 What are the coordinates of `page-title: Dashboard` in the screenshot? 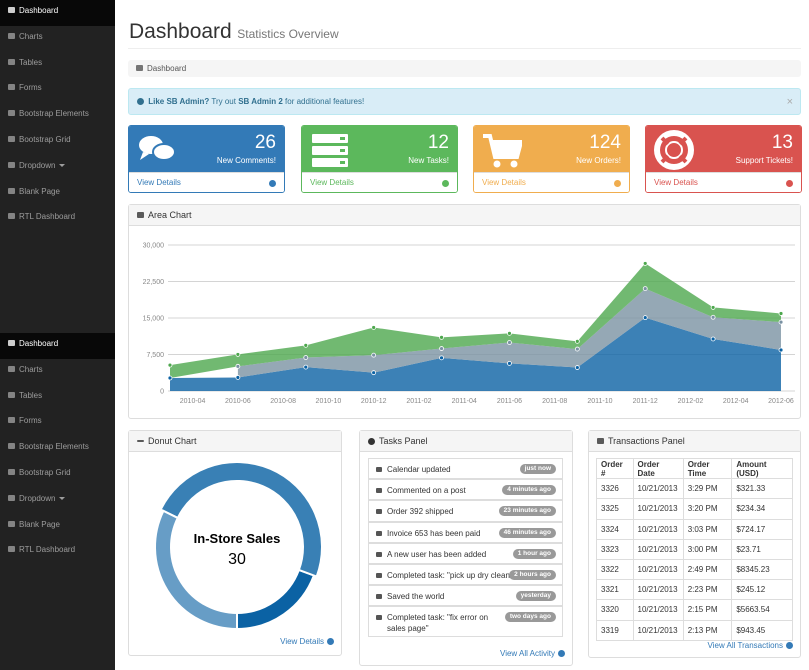 It's located at (180, 31).